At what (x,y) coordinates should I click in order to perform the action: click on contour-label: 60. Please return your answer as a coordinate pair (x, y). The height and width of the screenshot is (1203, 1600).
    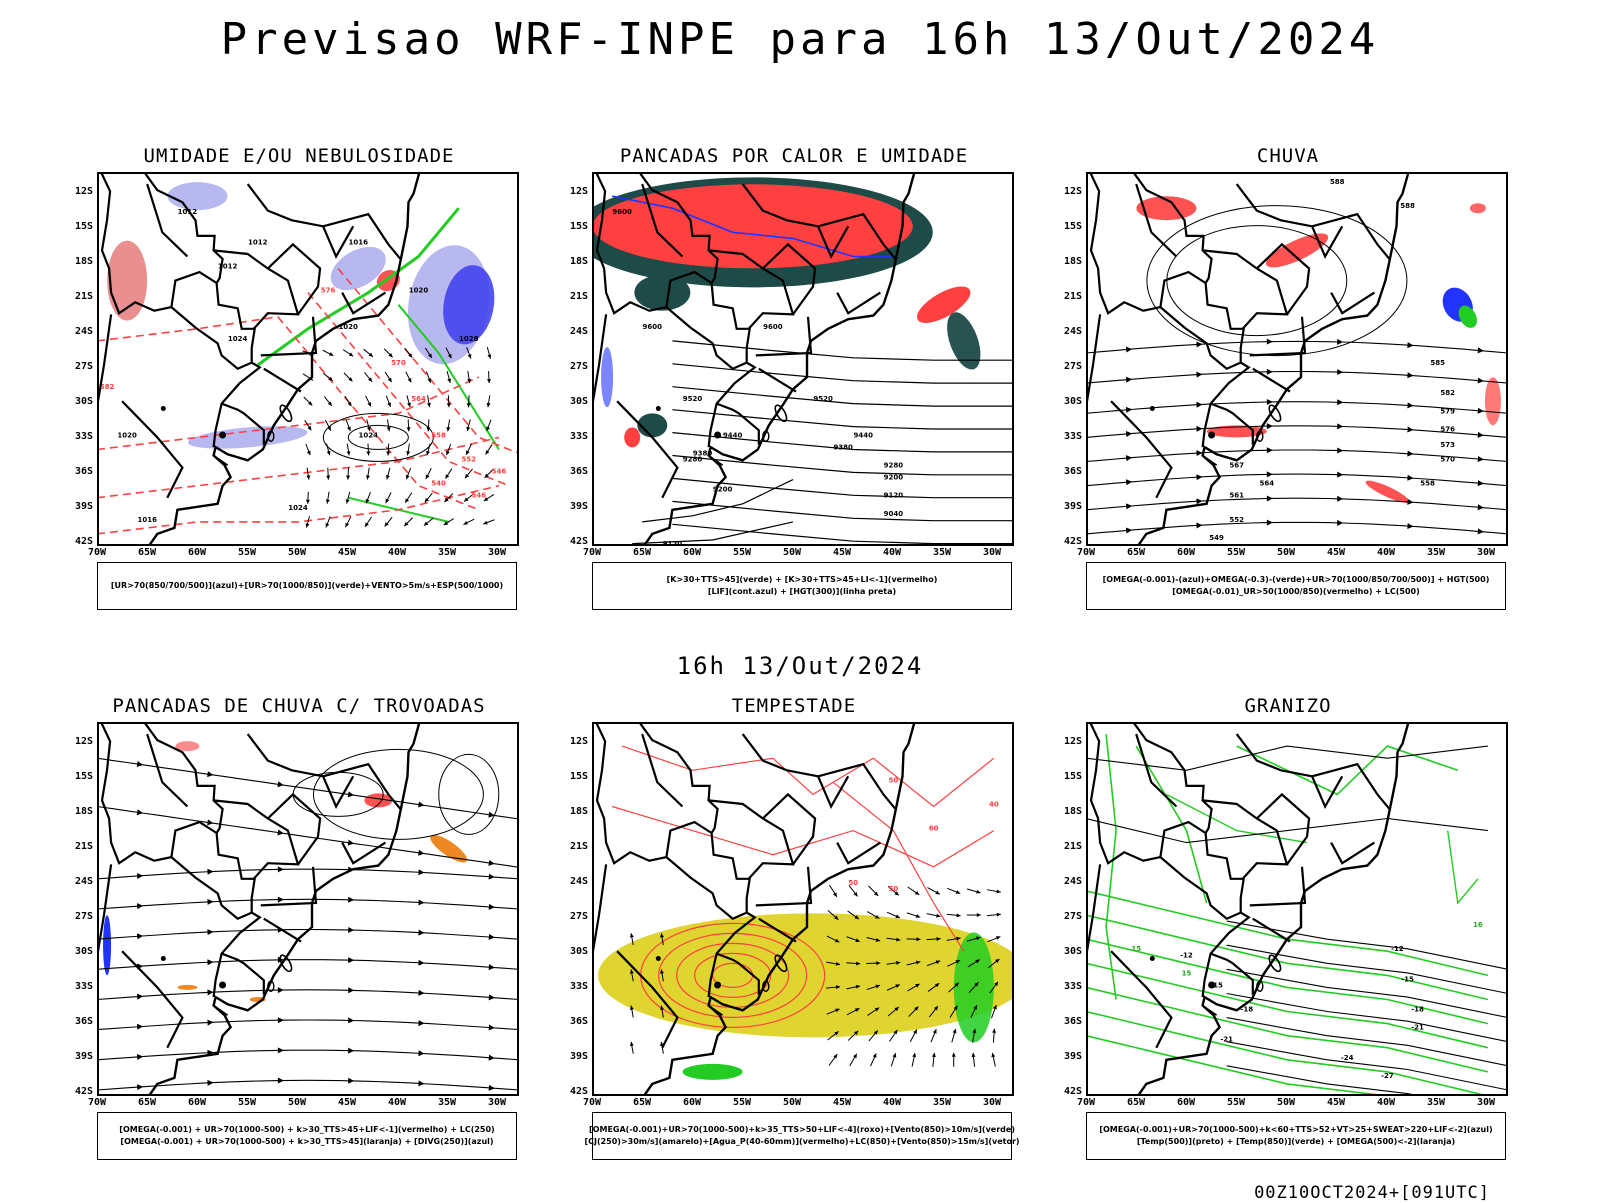
    Looking at the image, I should click on (934, 829).